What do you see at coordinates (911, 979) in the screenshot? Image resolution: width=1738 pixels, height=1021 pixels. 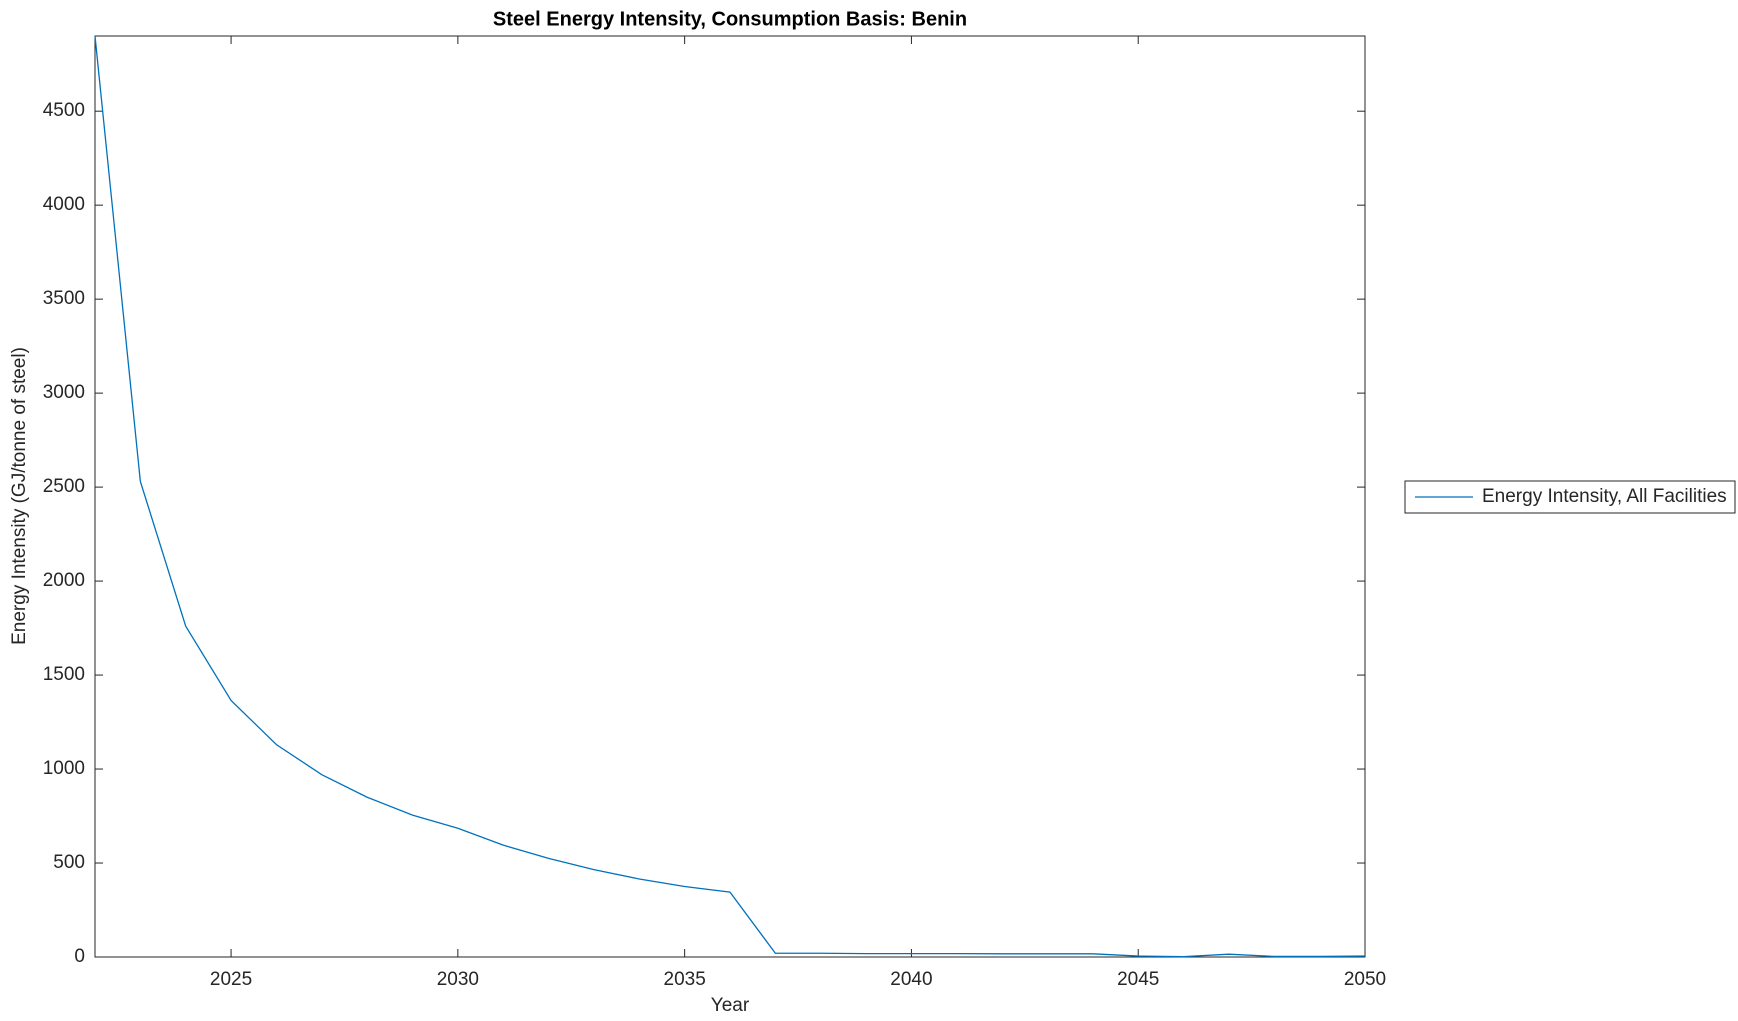 I see `x-tick-label: 2040` at bounding box center [911, 979].